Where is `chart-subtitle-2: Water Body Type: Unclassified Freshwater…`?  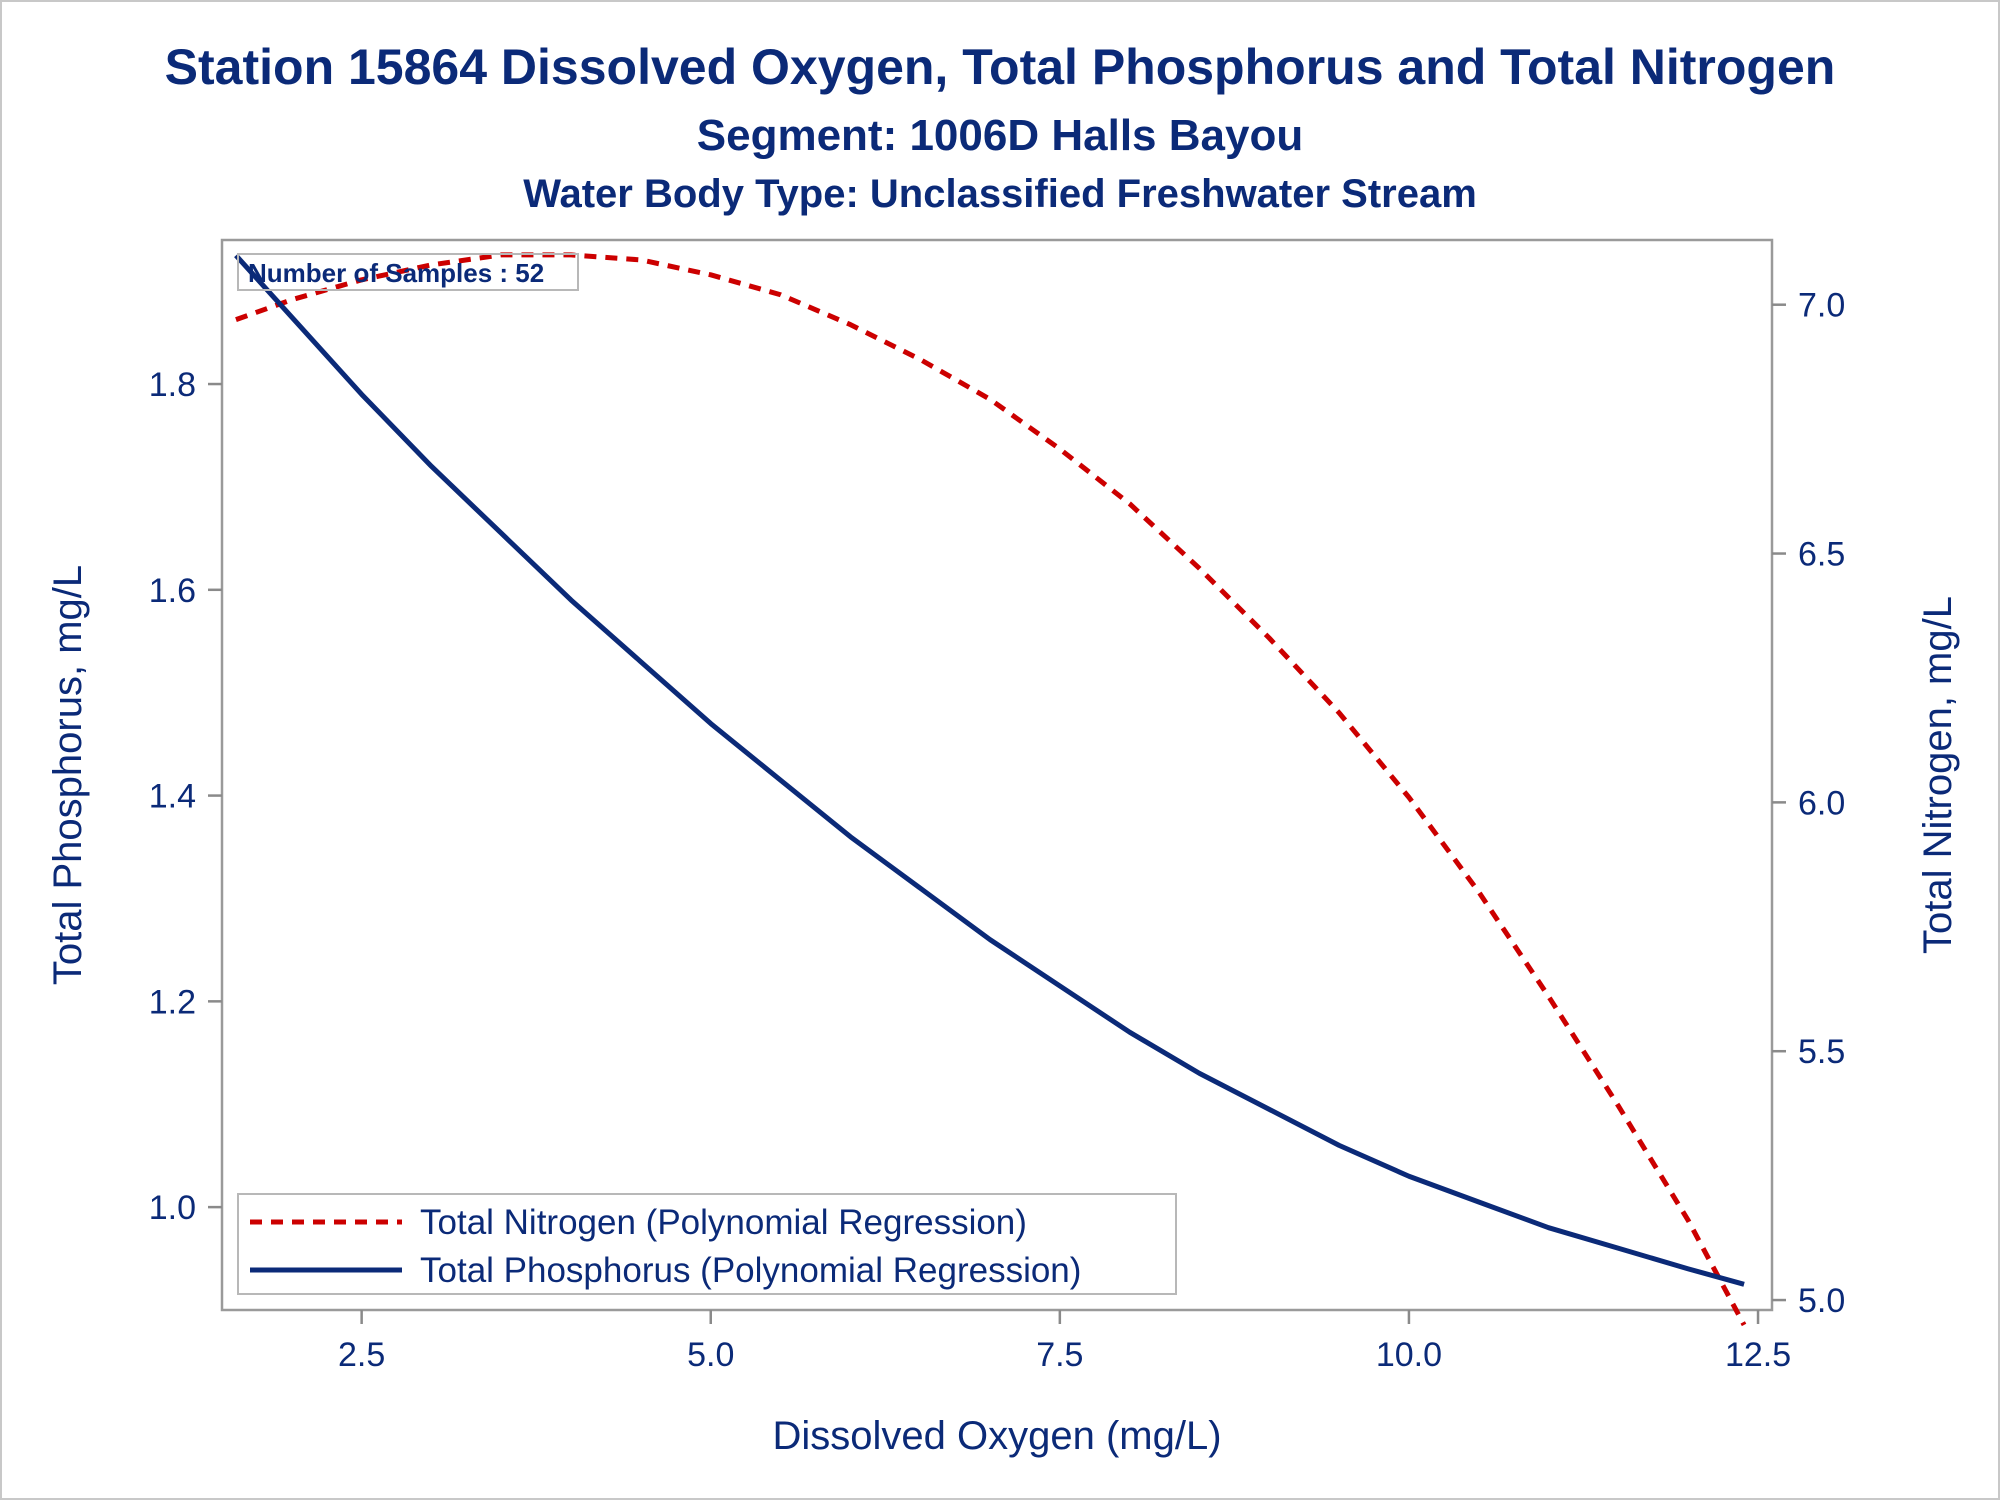 chart-subtitle-2: Water Body Type: Unclassified Freshwater… is located at coordinates (1000, 194).